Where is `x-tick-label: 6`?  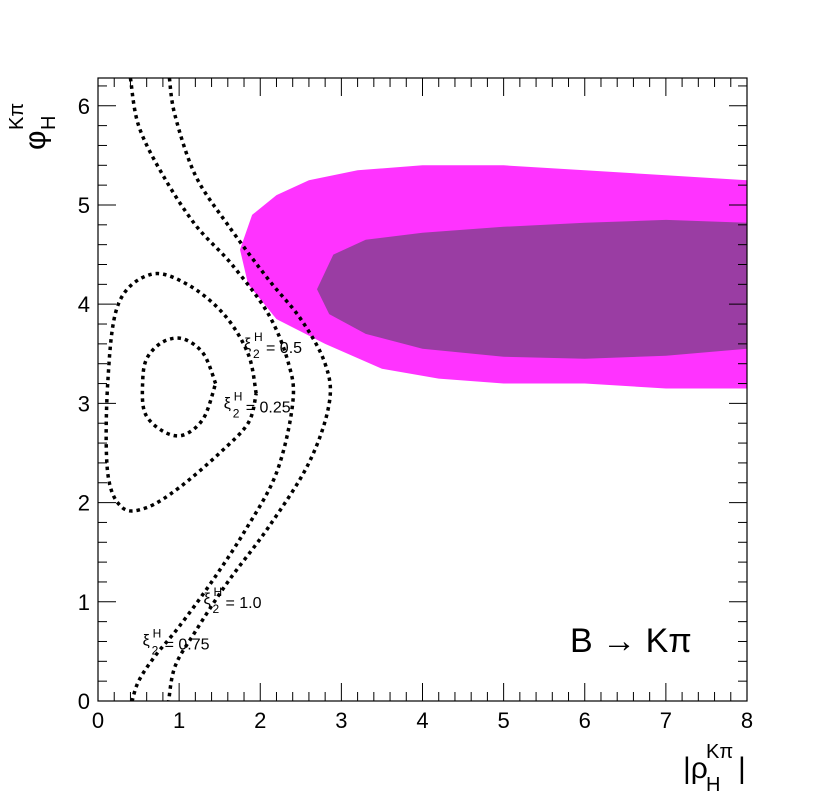 x-tick-label: 6 is located at coordinates (585, 720).